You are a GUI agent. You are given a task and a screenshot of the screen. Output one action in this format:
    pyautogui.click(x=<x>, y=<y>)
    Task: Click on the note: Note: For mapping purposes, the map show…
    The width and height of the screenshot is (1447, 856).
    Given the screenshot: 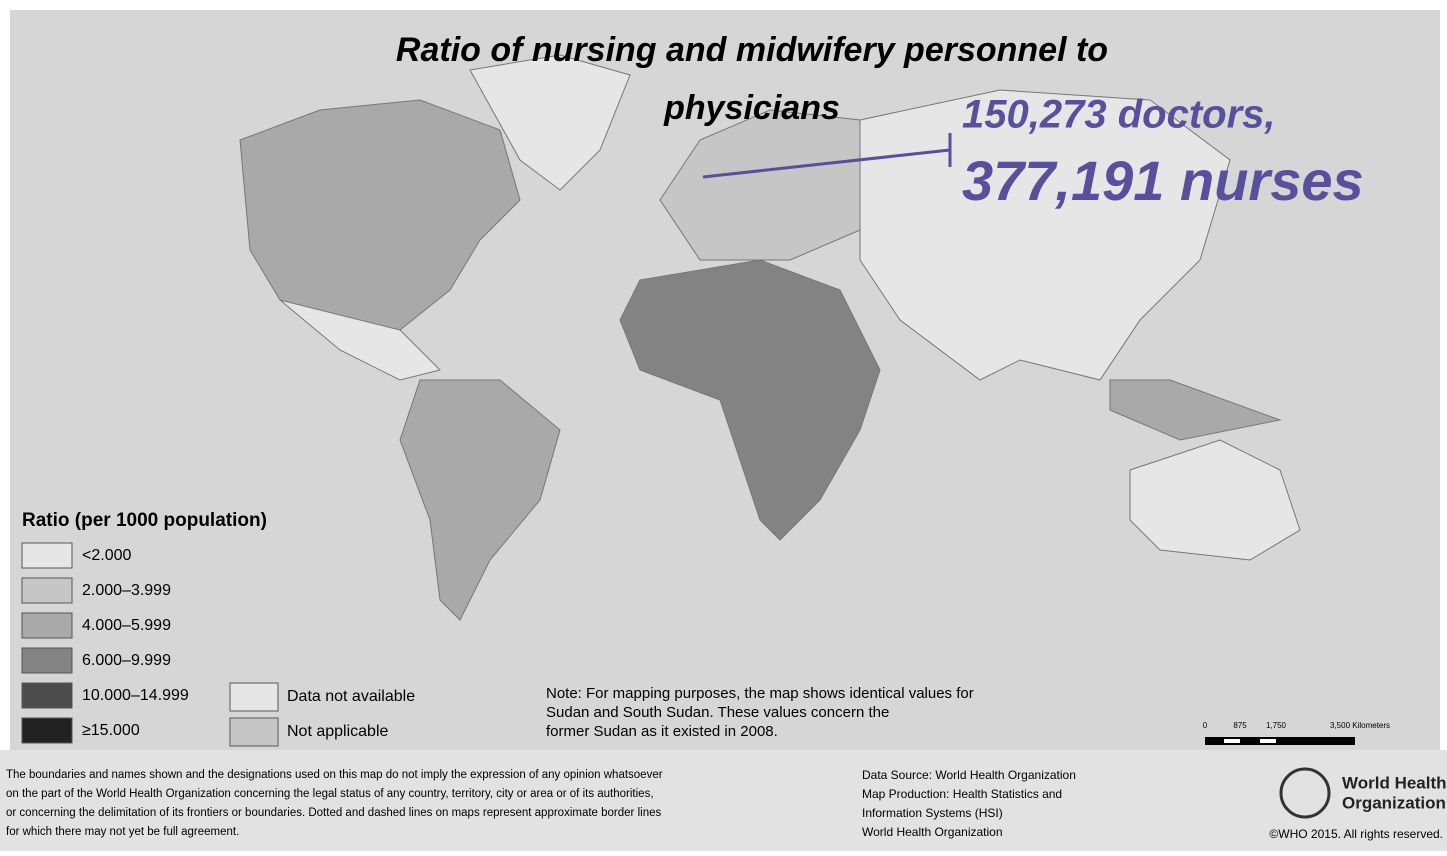 What is the action you would take?
    pyautogui.click(x=760, y=712)
    